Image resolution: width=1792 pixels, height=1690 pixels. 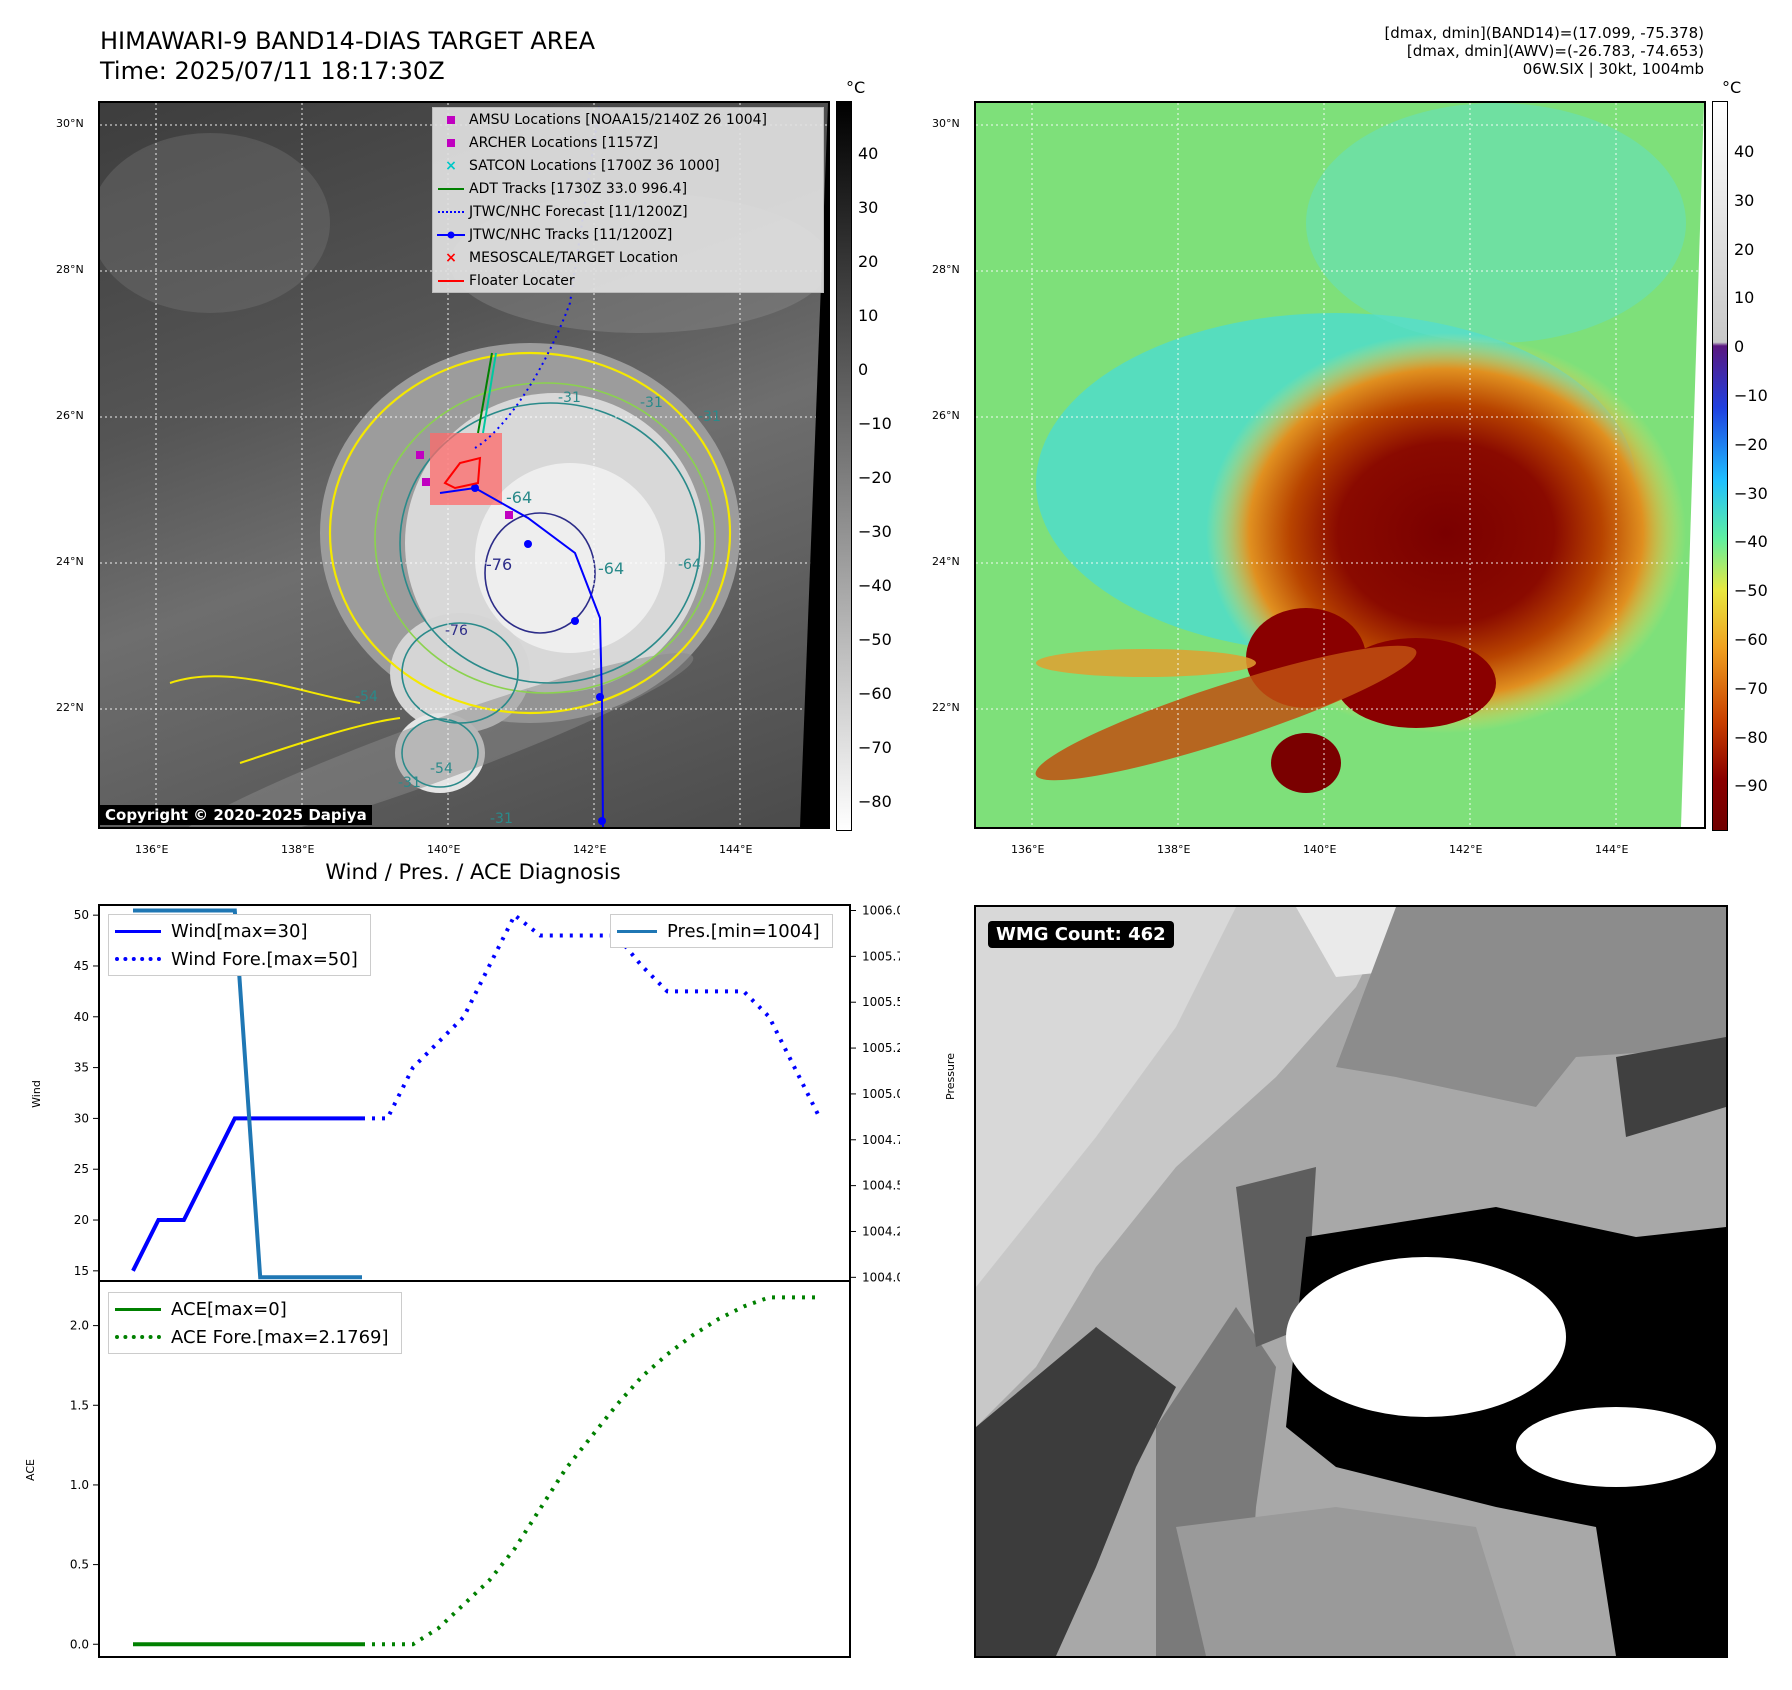 I want to click on legend-item-satcon: × SATCON Locations [1700Z 36 1000], so click(x=628, y=165).